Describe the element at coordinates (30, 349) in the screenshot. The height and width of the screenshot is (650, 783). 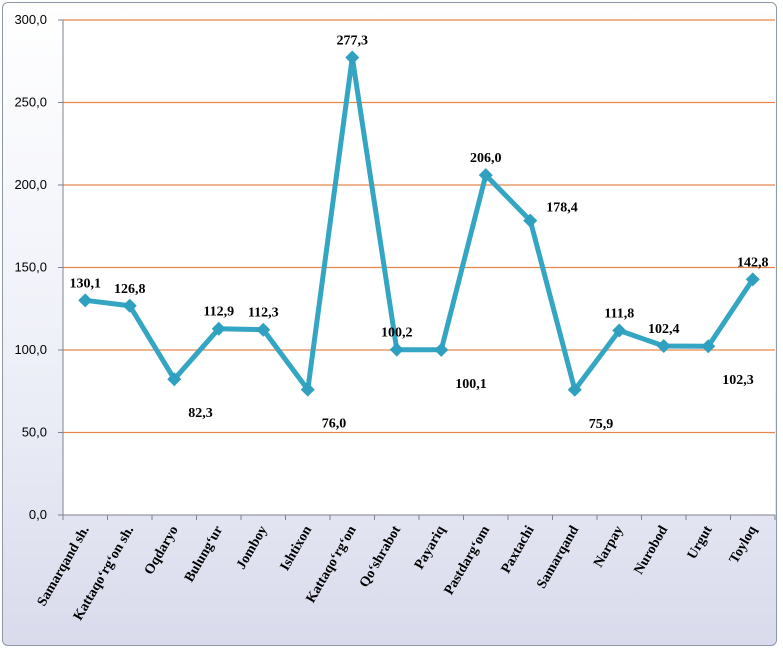
I see `y-tick-label: 100,0` at that location.